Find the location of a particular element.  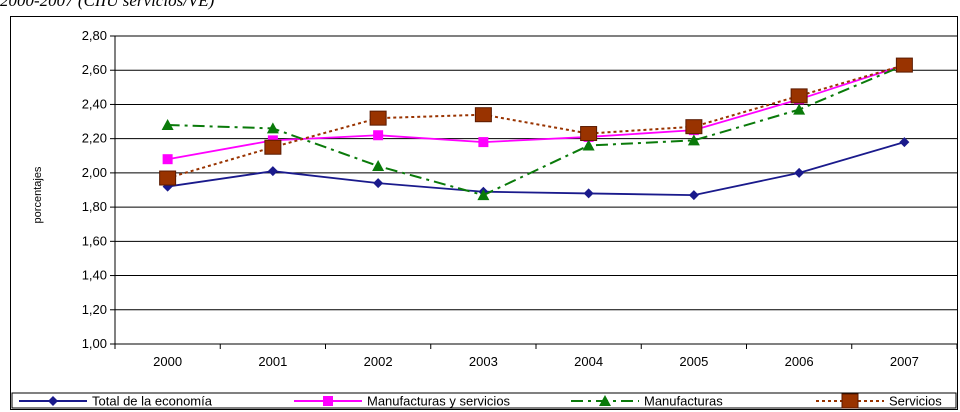

x-tick-label: 2003 is located at coordinates (483, 361).